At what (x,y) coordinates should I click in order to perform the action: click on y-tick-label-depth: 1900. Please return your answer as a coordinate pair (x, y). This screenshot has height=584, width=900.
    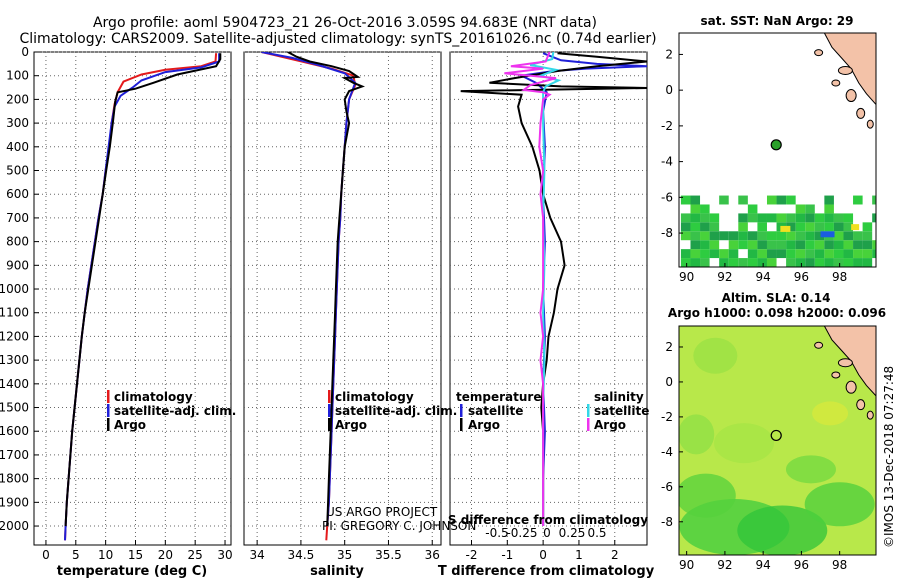
    Looking at the image, I should click on (14, 502).